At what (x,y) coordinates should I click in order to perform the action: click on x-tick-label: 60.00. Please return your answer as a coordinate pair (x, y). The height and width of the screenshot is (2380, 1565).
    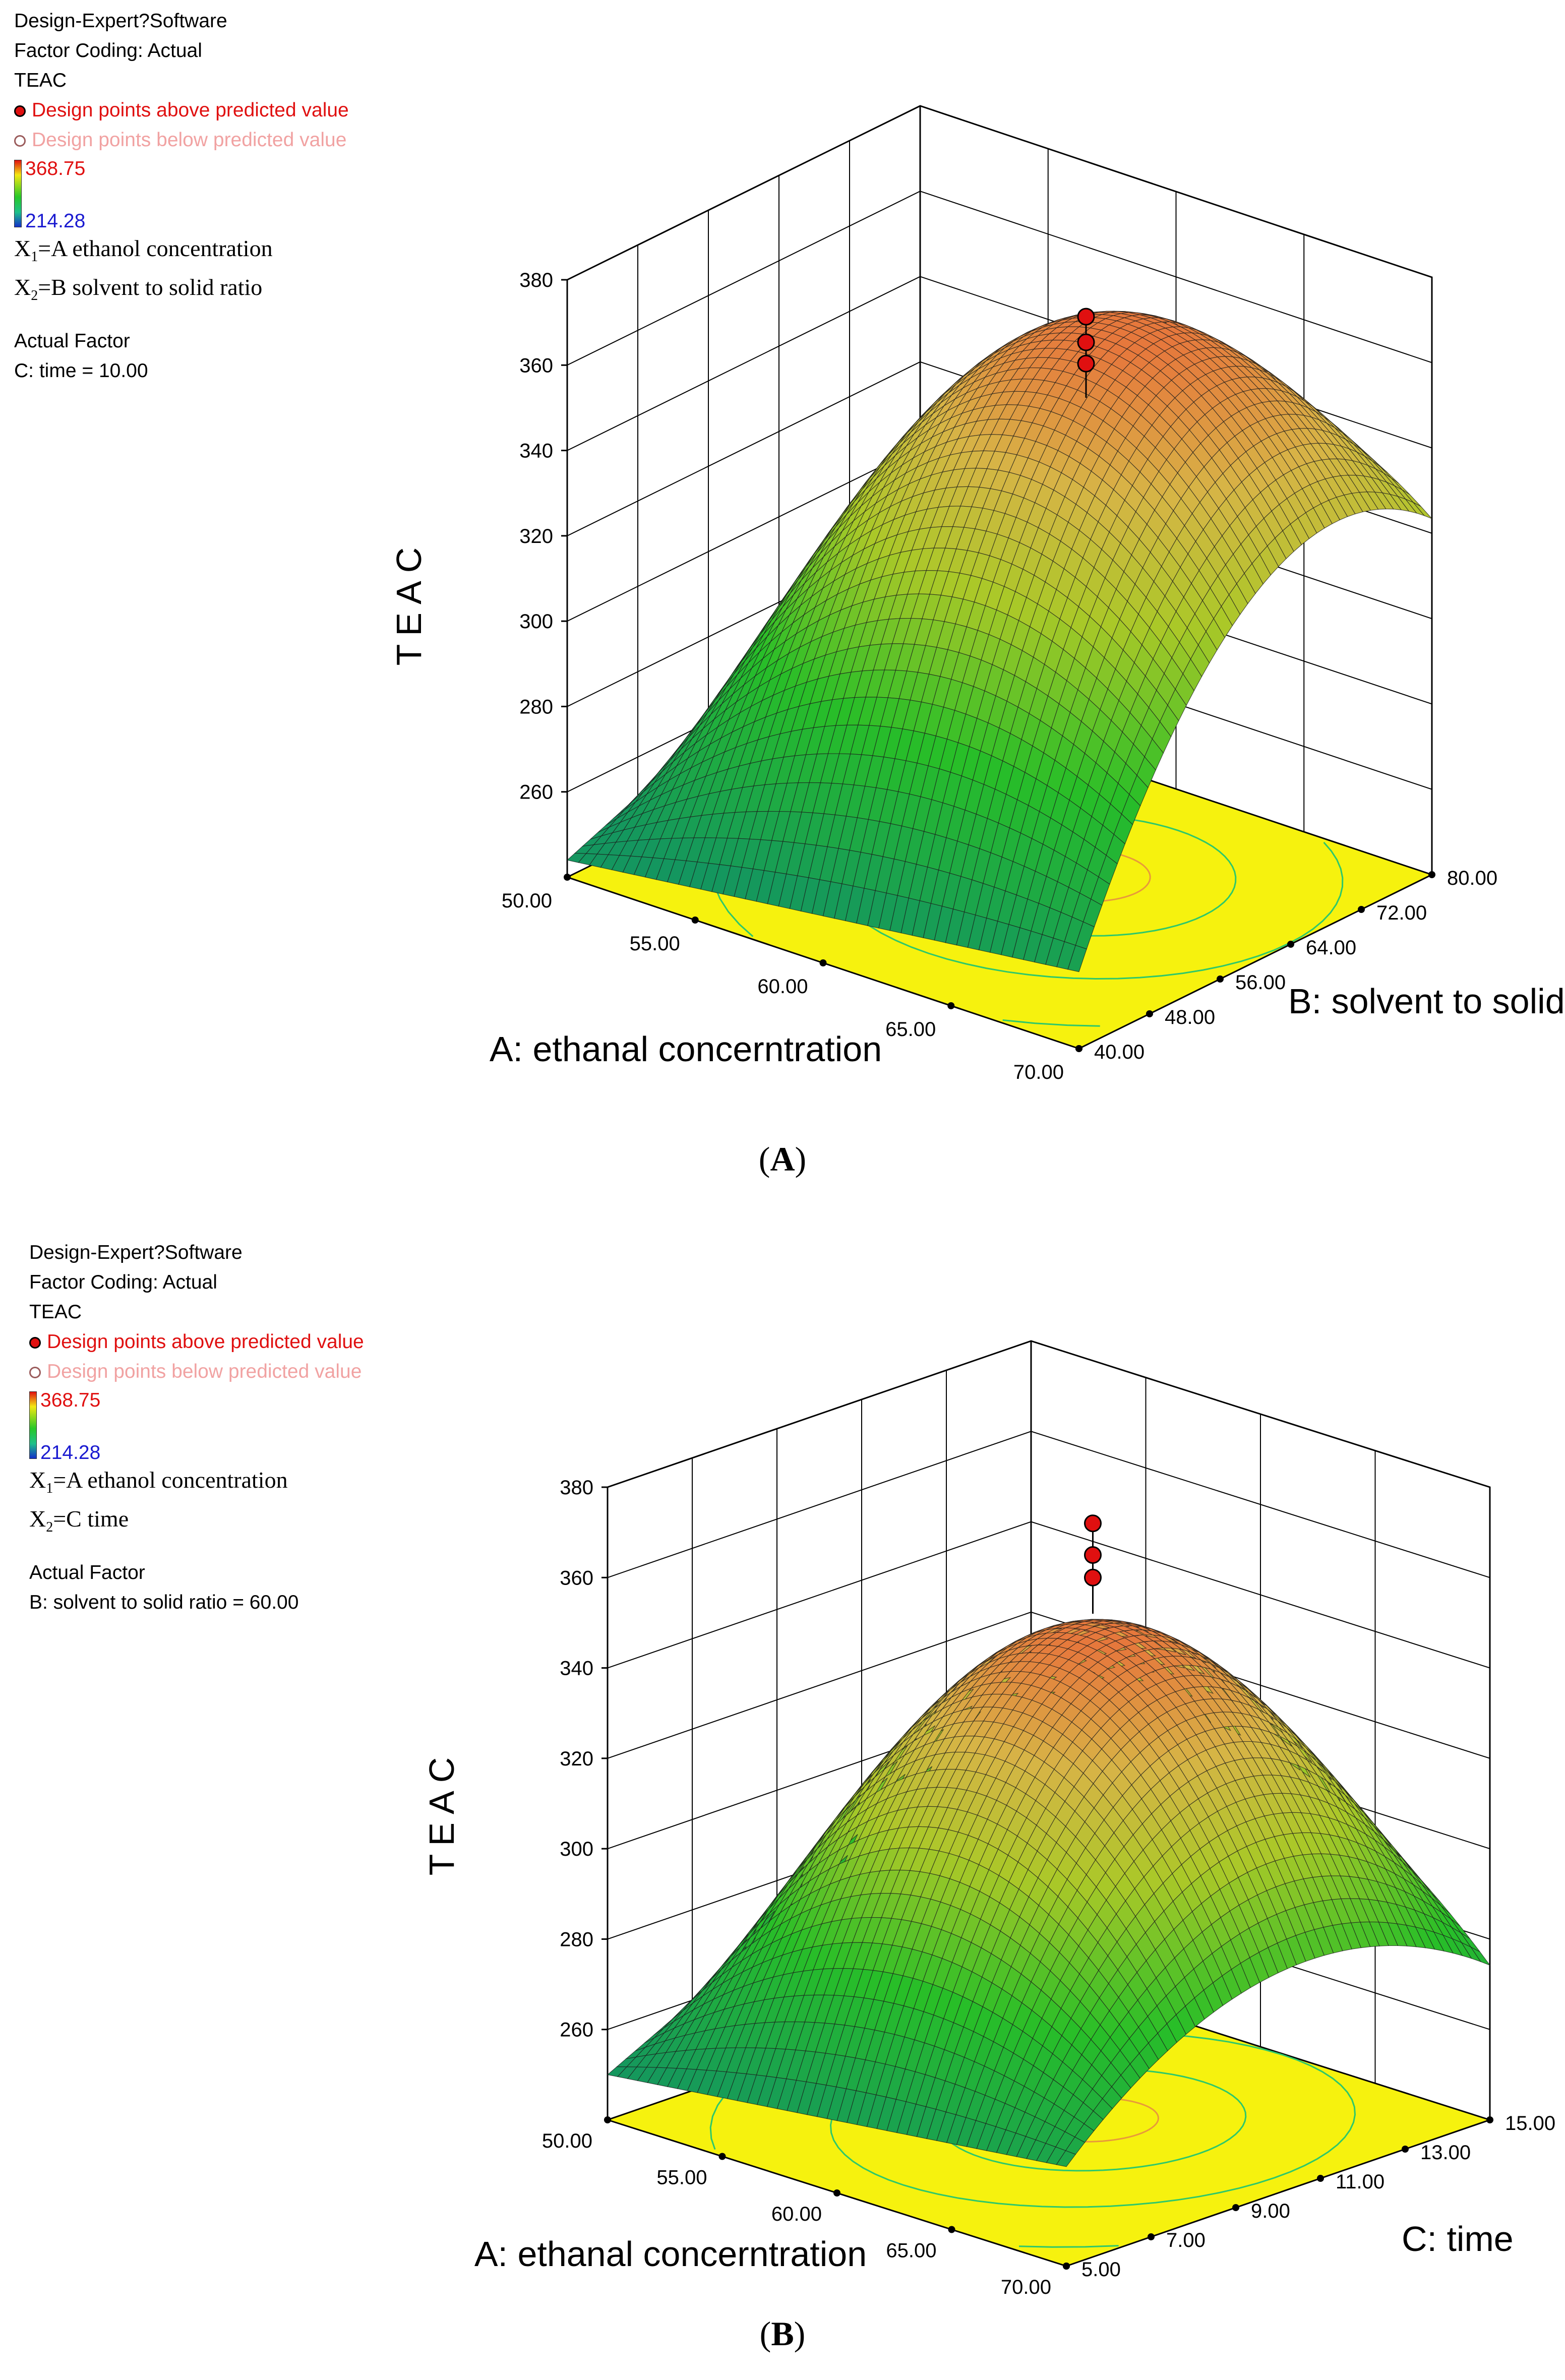
    Looking at the image, I should click on (796, 2214).